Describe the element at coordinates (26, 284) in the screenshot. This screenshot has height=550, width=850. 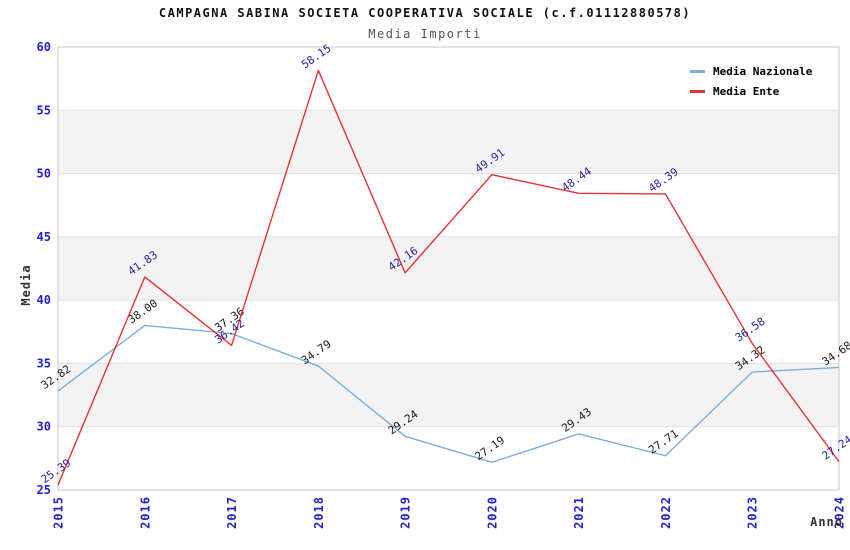
I see `y-axis-title: Media` at that location.